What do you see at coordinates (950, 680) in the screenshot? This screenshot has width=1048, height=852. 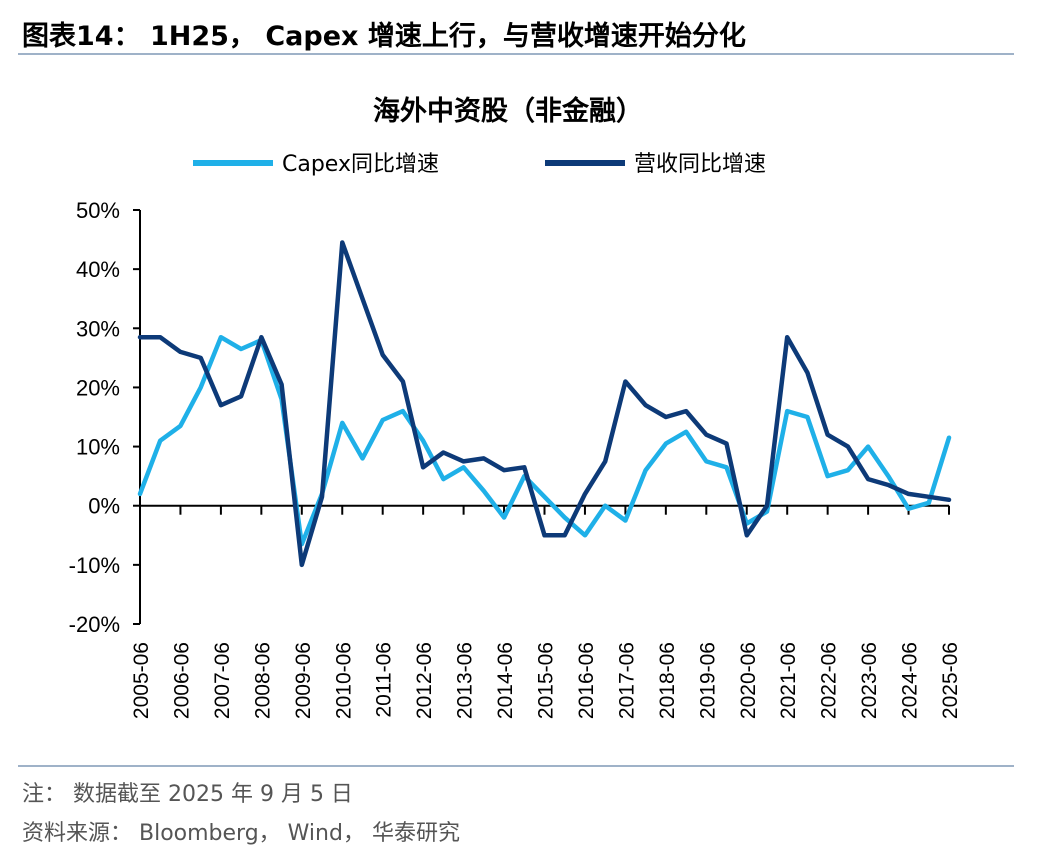 I see `x-tick-label: 2025-06` at bounding box center [950, 680].